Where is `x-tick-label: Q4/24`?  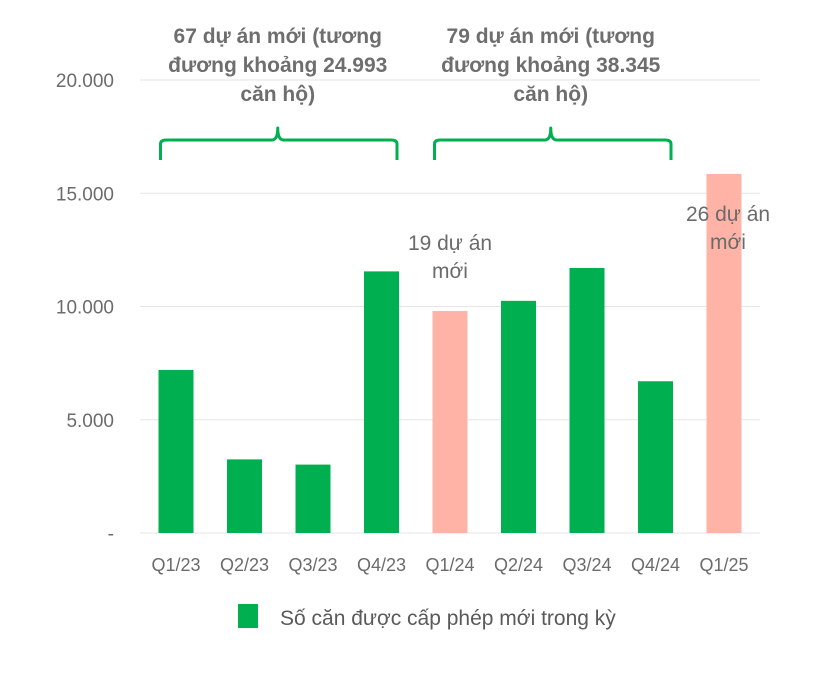 x-tick-label: Q4/24 is located at coordinates (655, 565).